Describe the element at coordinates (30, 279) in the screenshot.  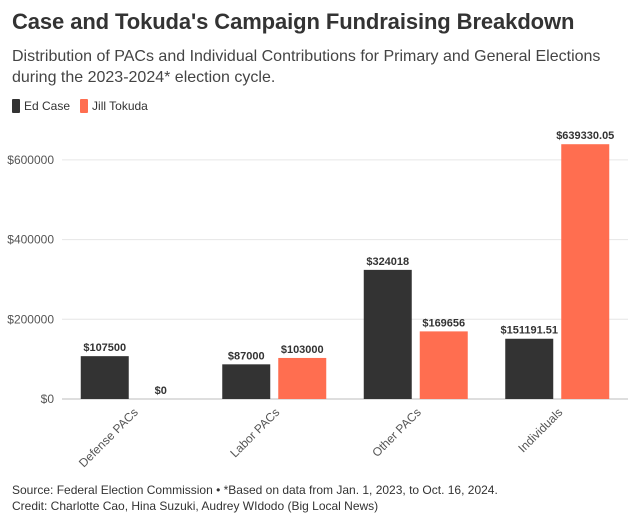
I see `y-axis: $0 $200000 $400000 $600000` at that location.